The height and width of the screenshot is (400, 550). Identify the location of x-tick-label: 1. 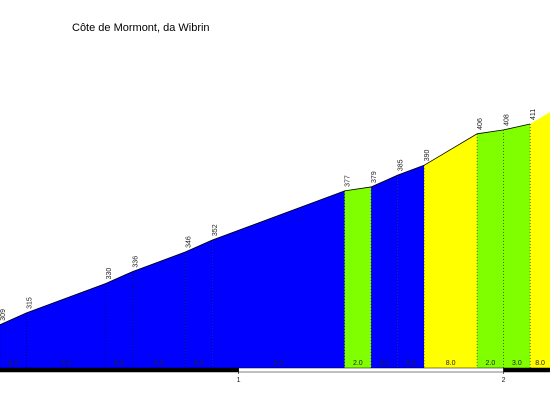
(239, 380).